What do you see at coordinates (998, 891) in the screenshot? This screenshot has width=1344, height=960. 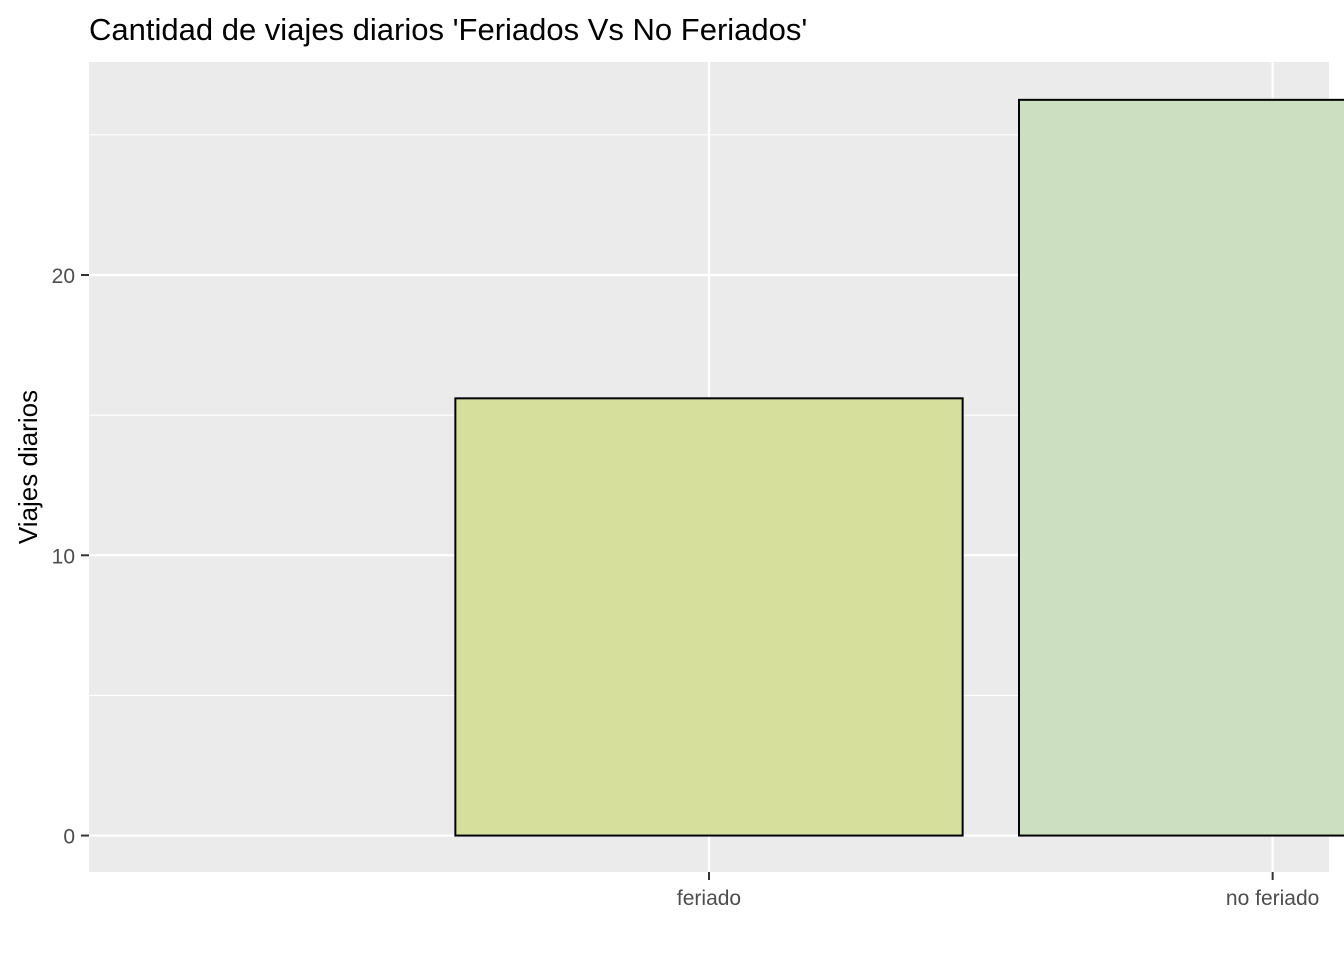 I see `x-axis: feriado no feriado` at bounding box center [998, 891].